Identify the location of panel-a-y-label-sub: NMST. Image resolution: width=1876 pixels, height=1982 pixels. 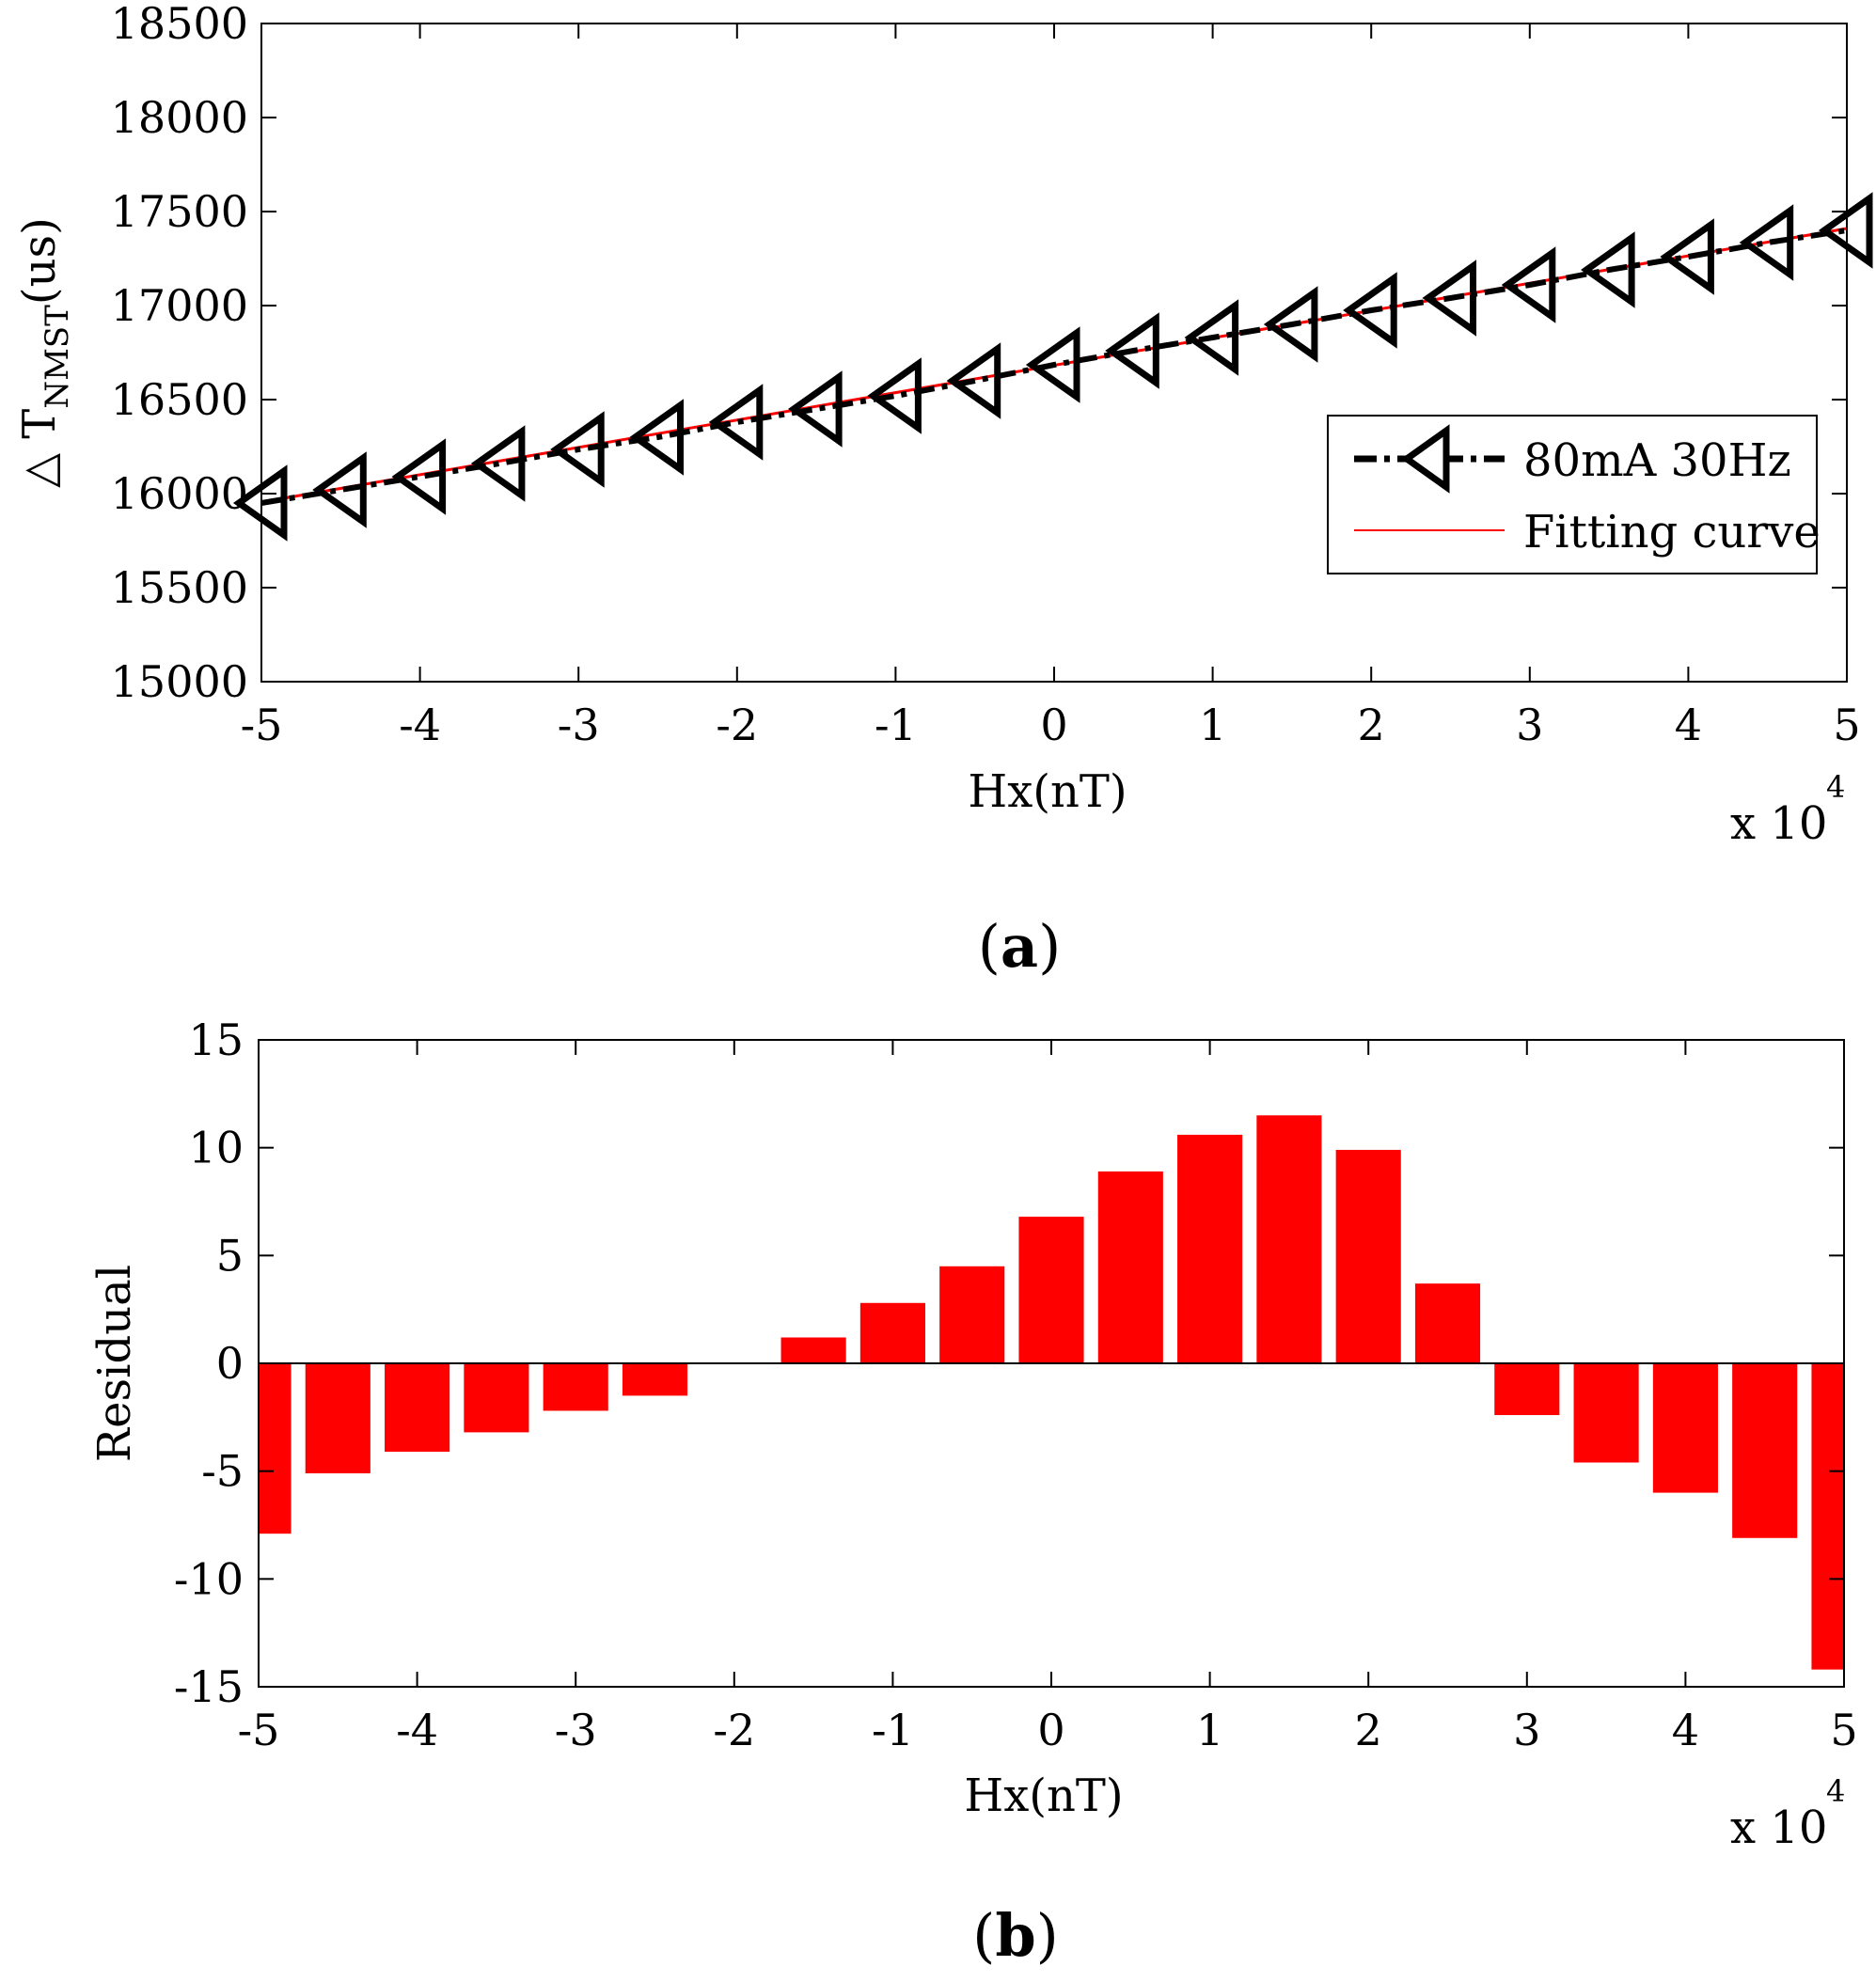
(57, 357).